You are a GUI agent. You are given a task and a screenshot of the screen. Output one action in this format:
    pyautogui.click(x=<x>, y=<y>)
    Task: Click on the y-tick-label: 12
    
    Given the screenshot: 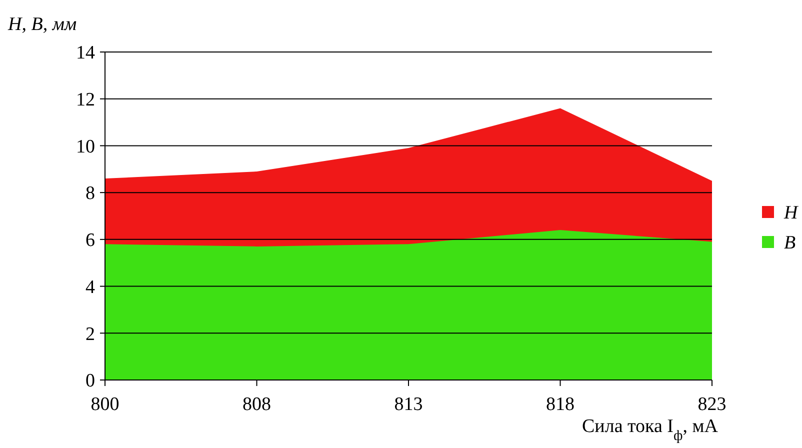 What is the action you would take?
    pyautogui.click(x=85, y=100)
    